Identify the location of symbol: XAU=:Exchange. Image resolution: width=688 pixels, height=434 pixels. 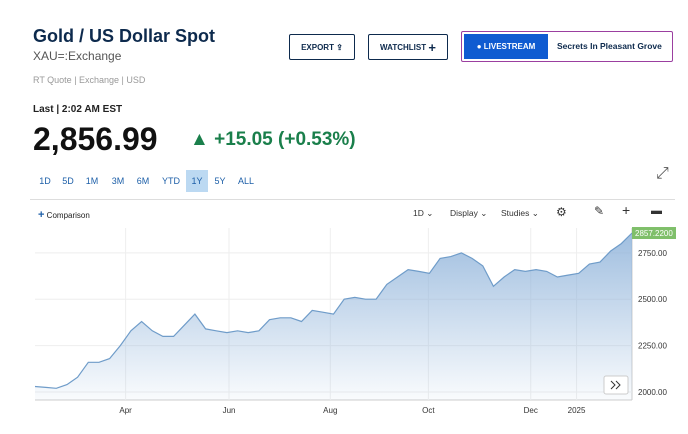
(77, 56).